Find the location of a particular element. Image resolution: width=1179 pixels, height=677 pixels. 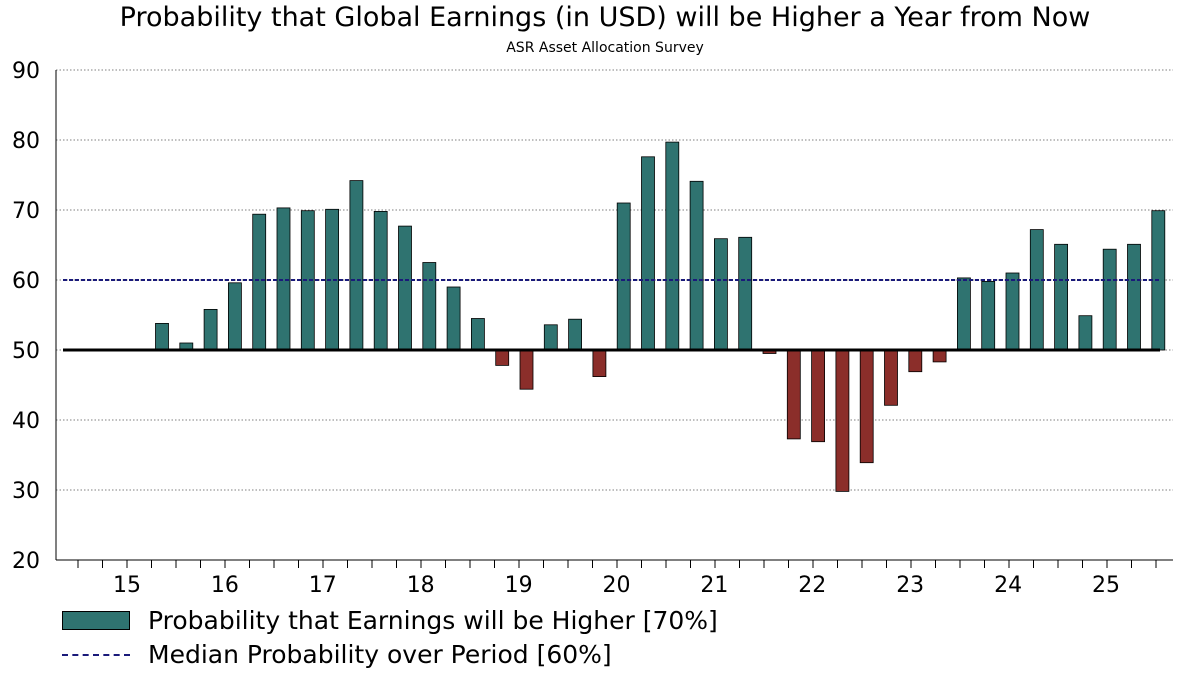

legend-item-median: Median Probability over Period [60%] is located at coordinates (337, 654).